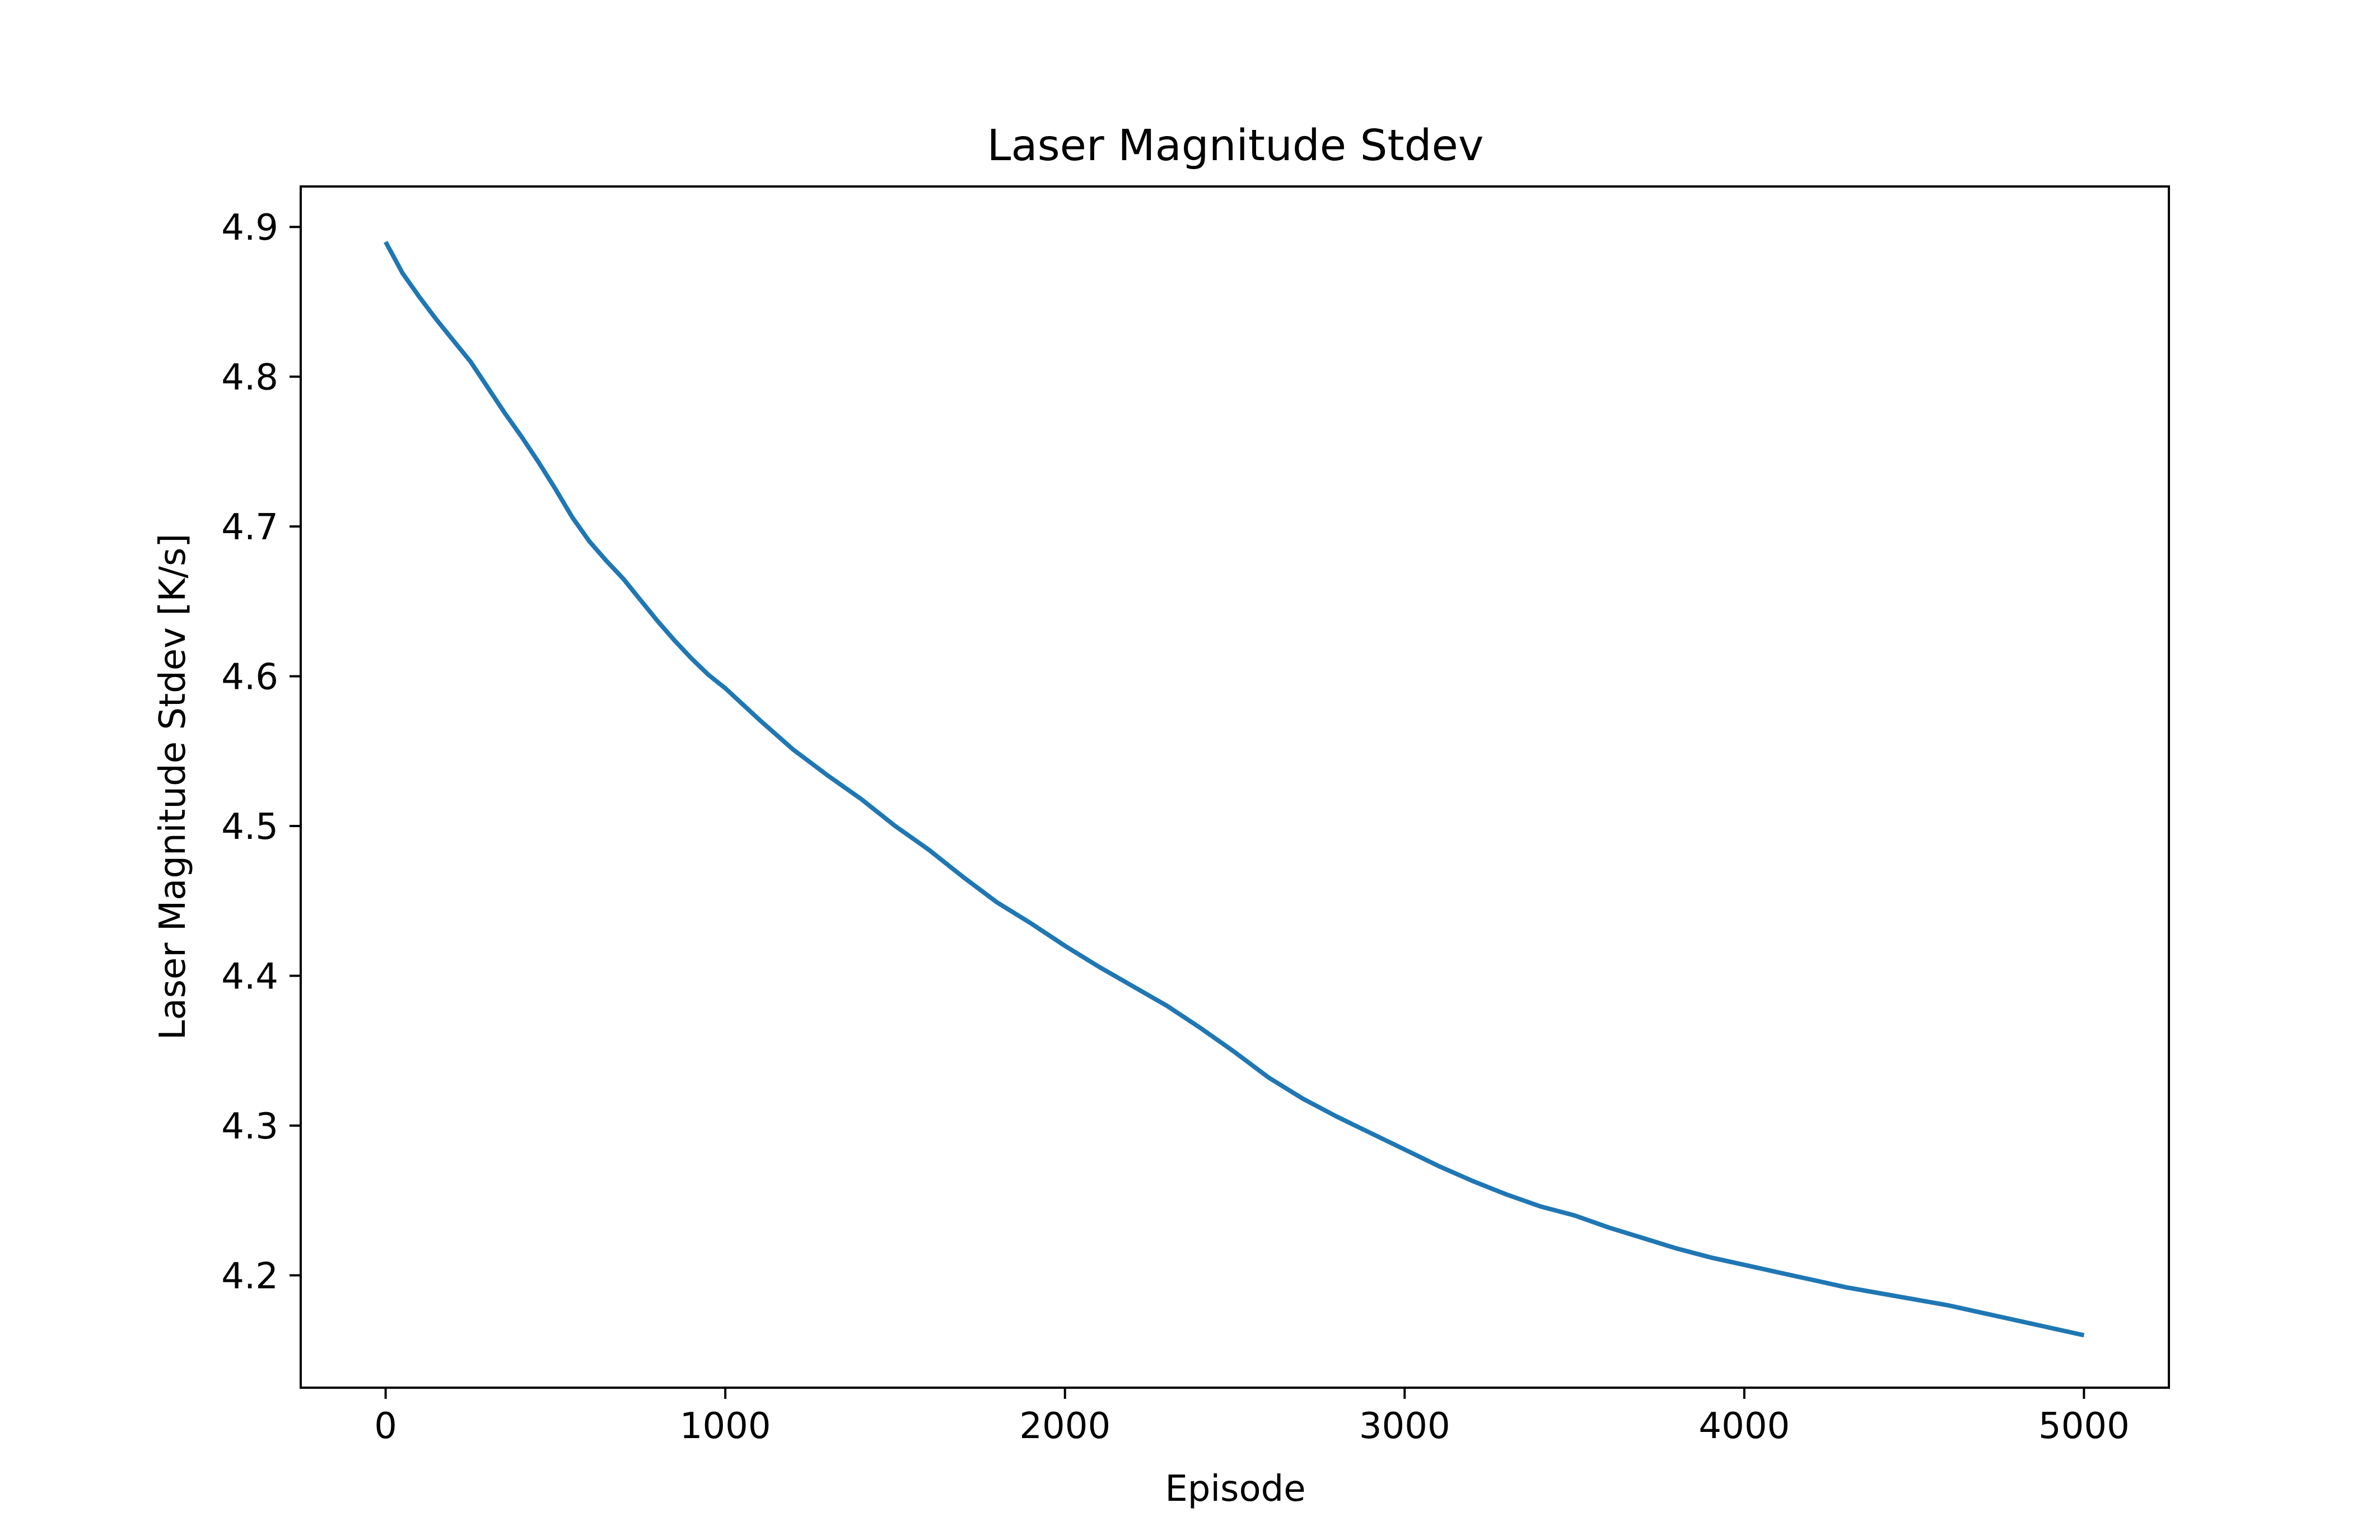 This screenshot has width=2380, height=1540. I want to click on x-tick-label: 5000, so click(2084, 1427).